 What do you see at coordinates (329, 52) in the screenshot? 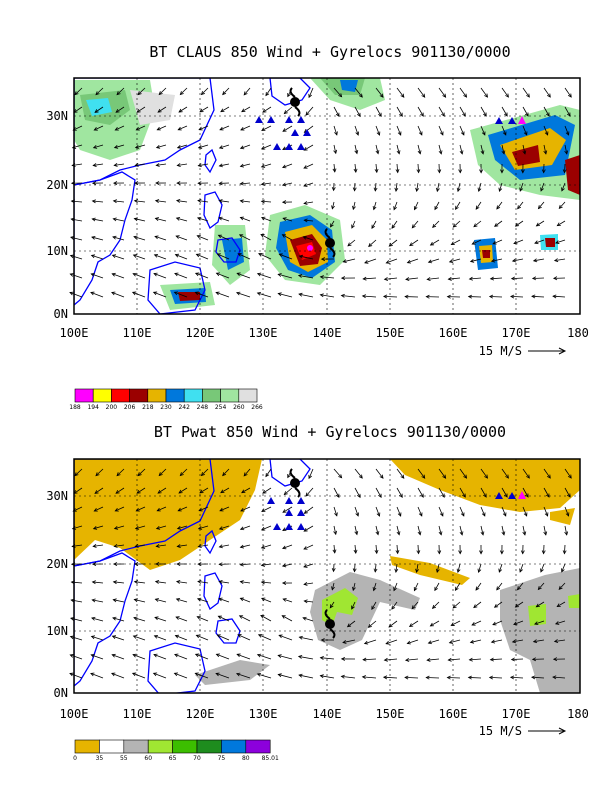
I see `top-panel-title: BT CLAUS 850 Wind + Gyrelocs 901130/0000` at bounding box center [329, 52].